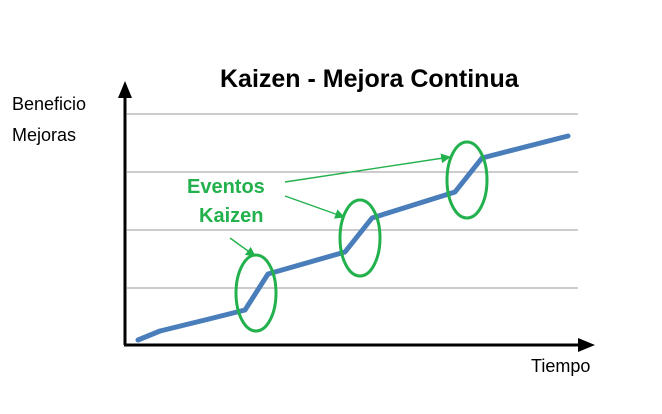  I want to click on annotation-arrows, so click(340, 205).